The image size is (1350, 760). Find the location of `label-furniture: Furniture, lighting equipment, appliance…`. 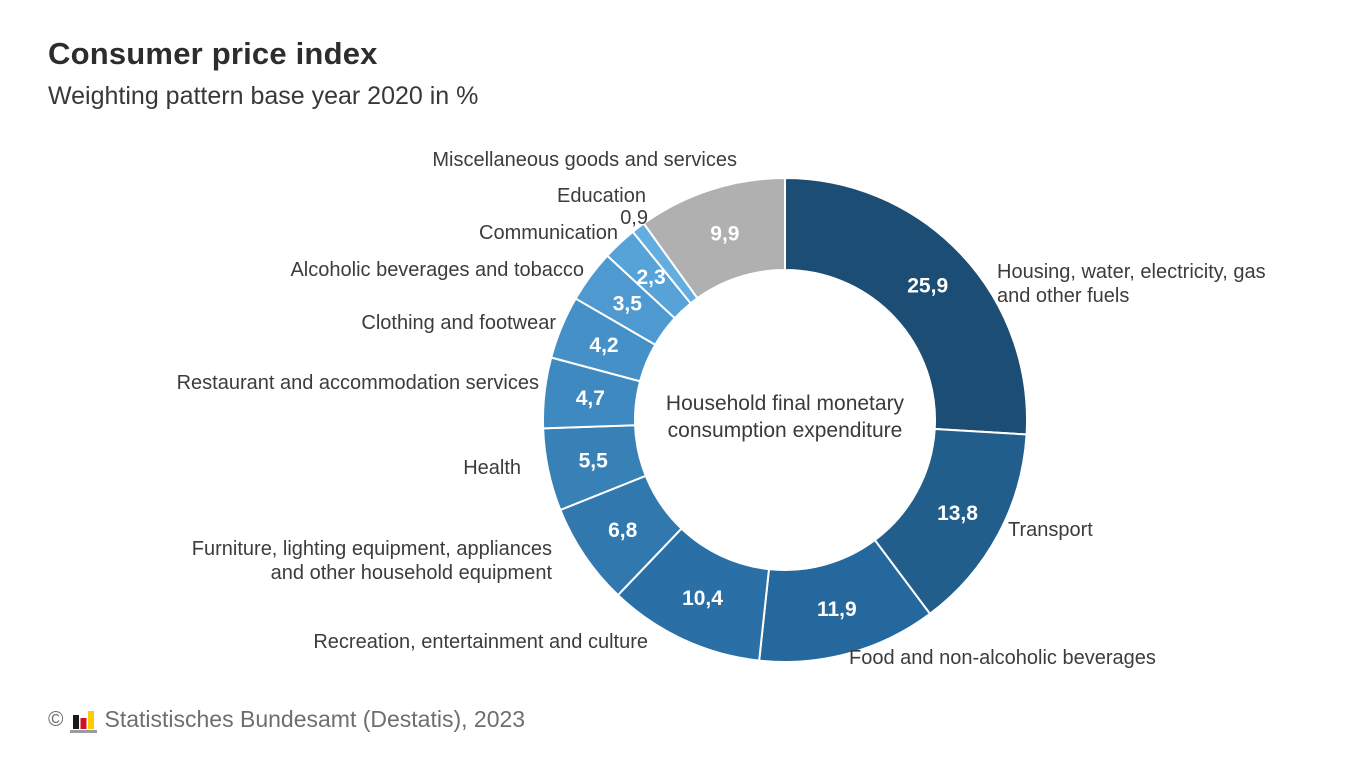

label-furniture: Furniture, lighting equipment, appliance… is located at coordinates (371, 561).